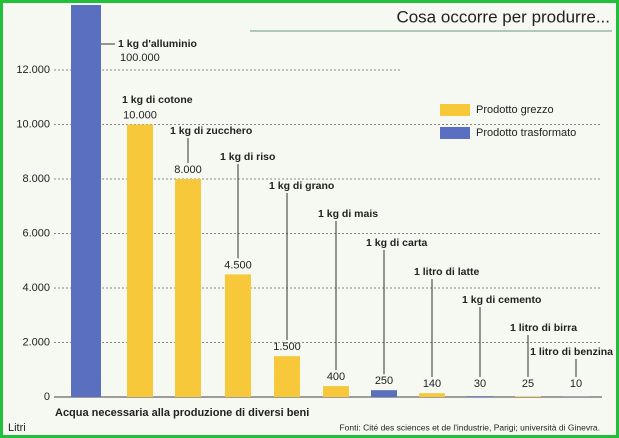 This screenshot has width=619, height=438. Describe the element at coordinates (36, 288) in the screenshot. I see `y-tick-label: 4.000` at that location.